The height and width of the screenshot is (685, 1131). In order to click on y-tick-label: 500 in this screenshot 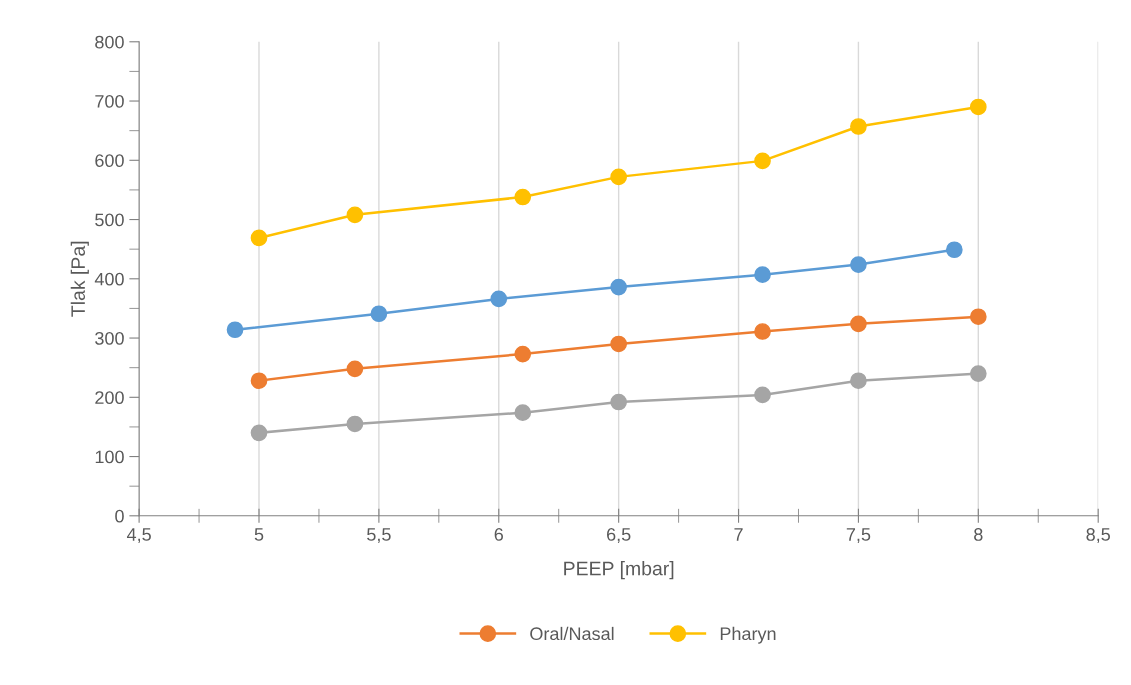, I will do `click(109, 220)`.